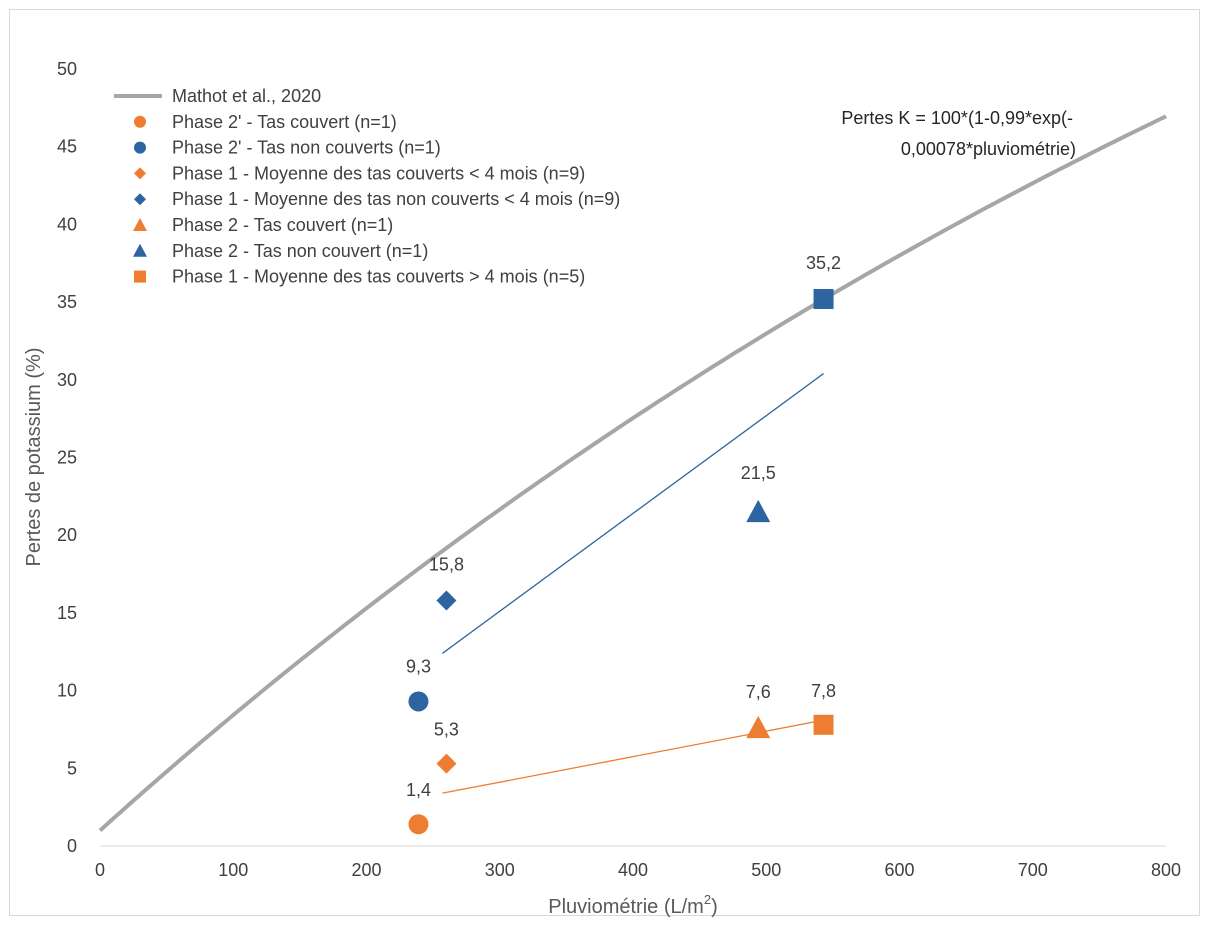  What do you see at coordinates (633, 870) in the screenshot?
I see `x-tick-label: 400` at bounding box center [633, 870].